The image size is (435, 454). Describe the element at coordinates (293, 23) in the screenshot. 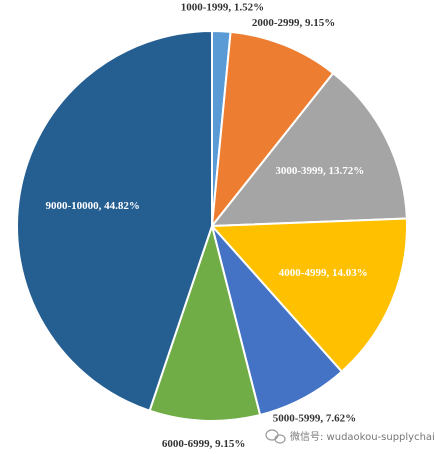

I see `data-label: 2000-2999, 9.15%` at that location.